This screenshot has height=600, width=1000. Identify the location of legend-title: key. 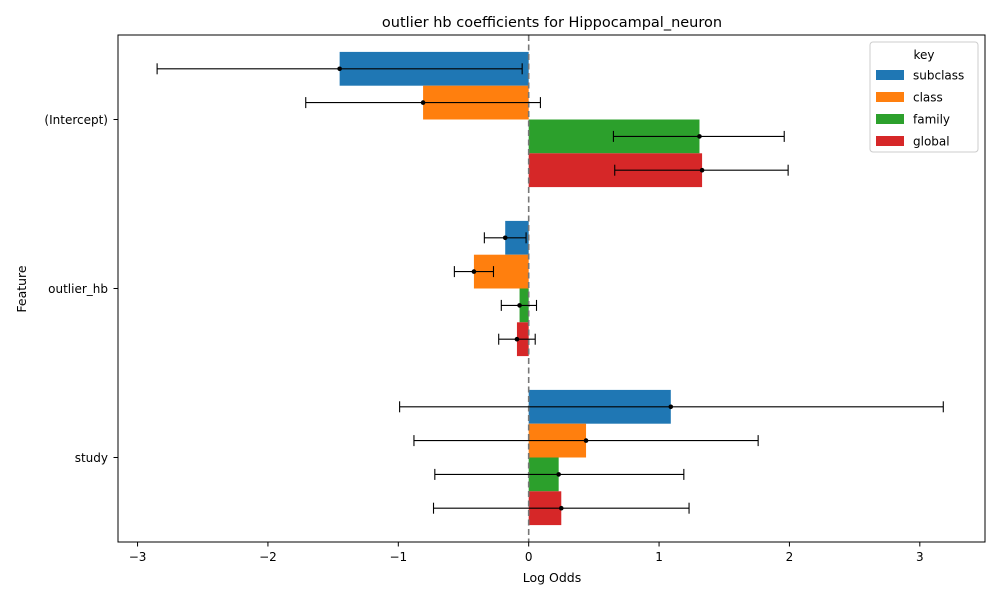
(923, 55).